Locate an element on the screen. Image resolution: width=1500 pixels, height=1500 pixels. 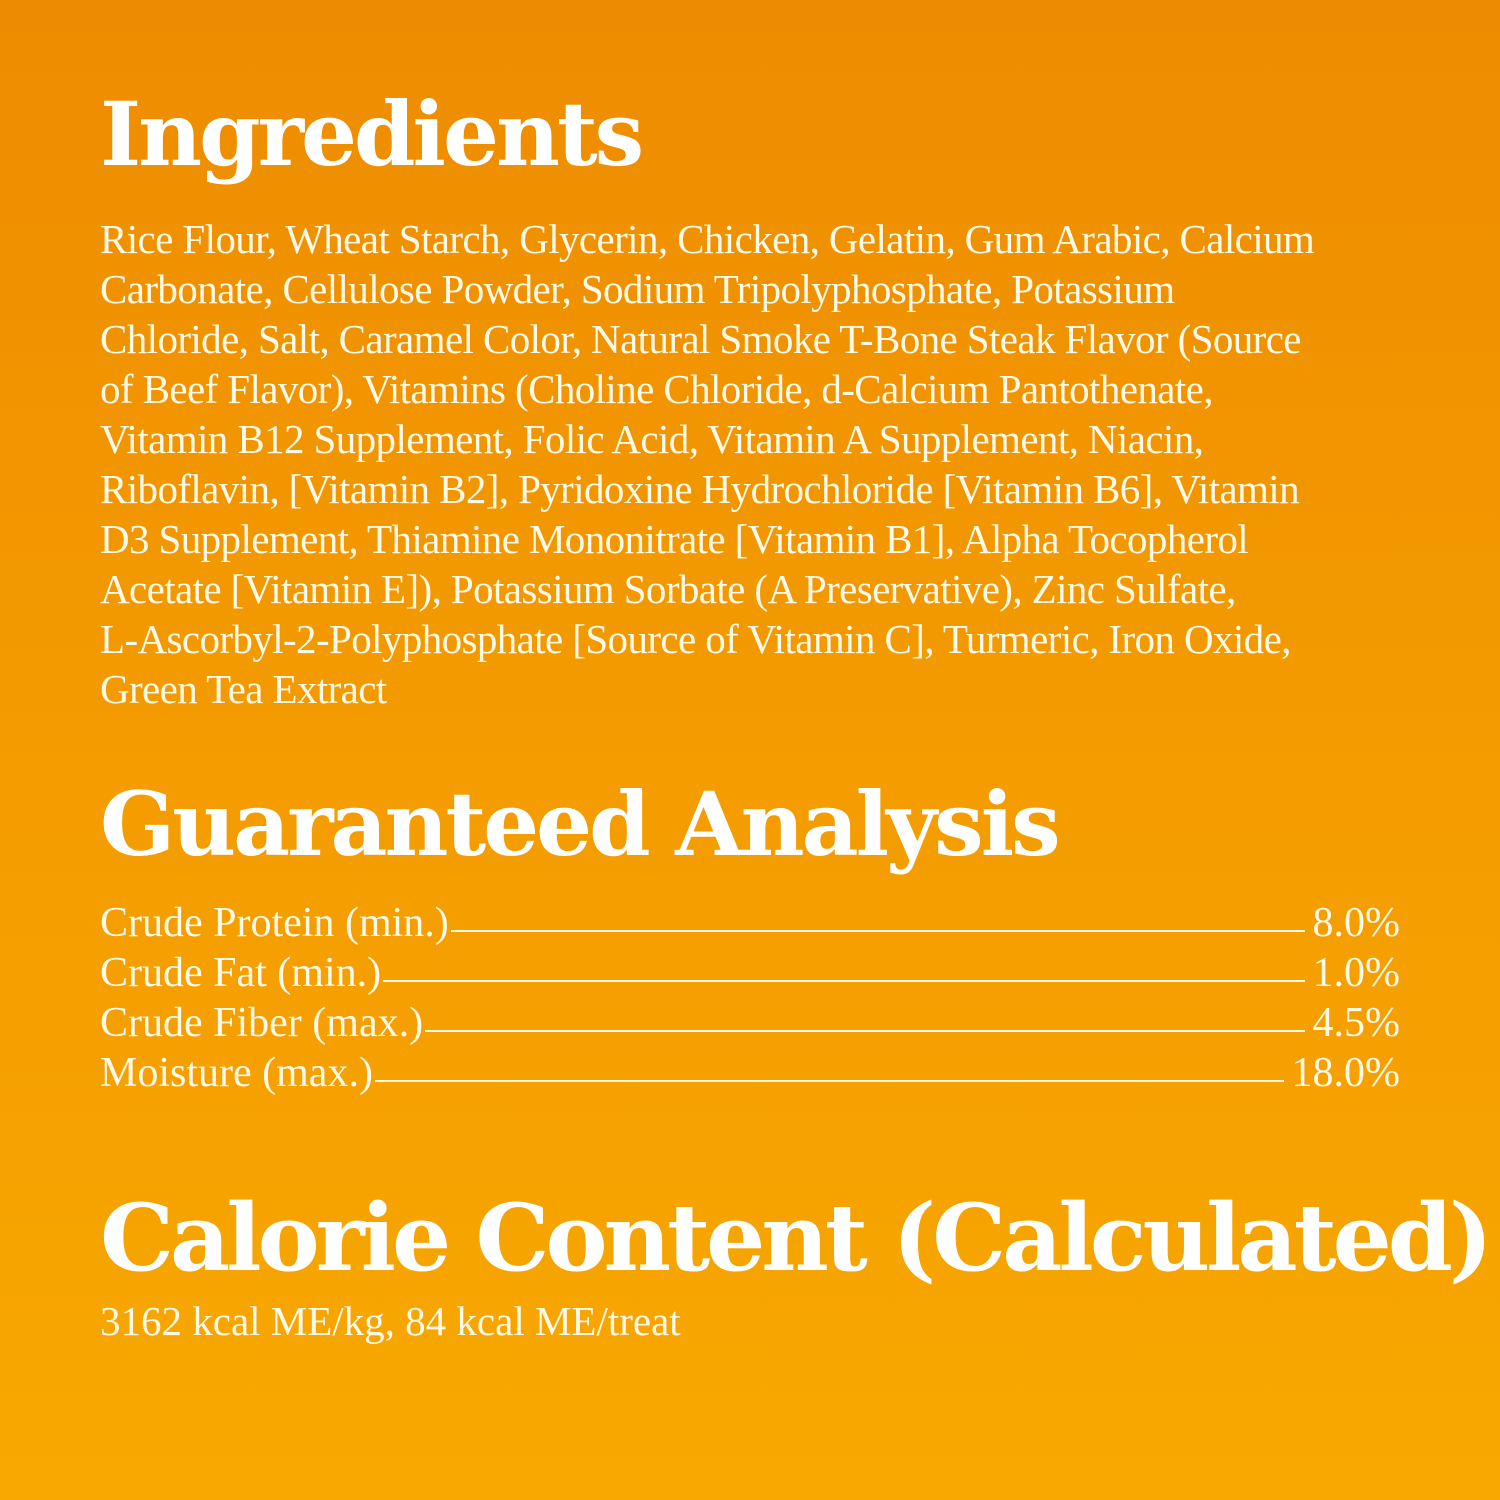
calorie-text: 3162 kcal ME/kg, 84 kcal ME/treat is located at coordinates (390, 1321).